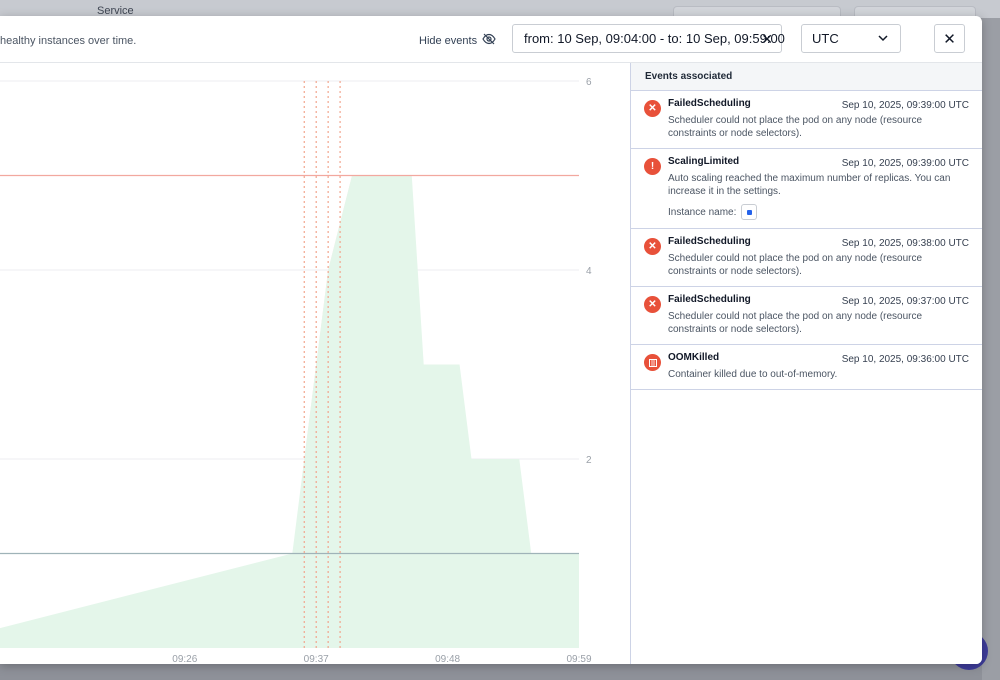 Image resolution: width=1000 pixels, height=680 pixels. Describe the element at coordinates (819, 212) in the screenshot. I see `instance-name-row: Instance name:` at that location.